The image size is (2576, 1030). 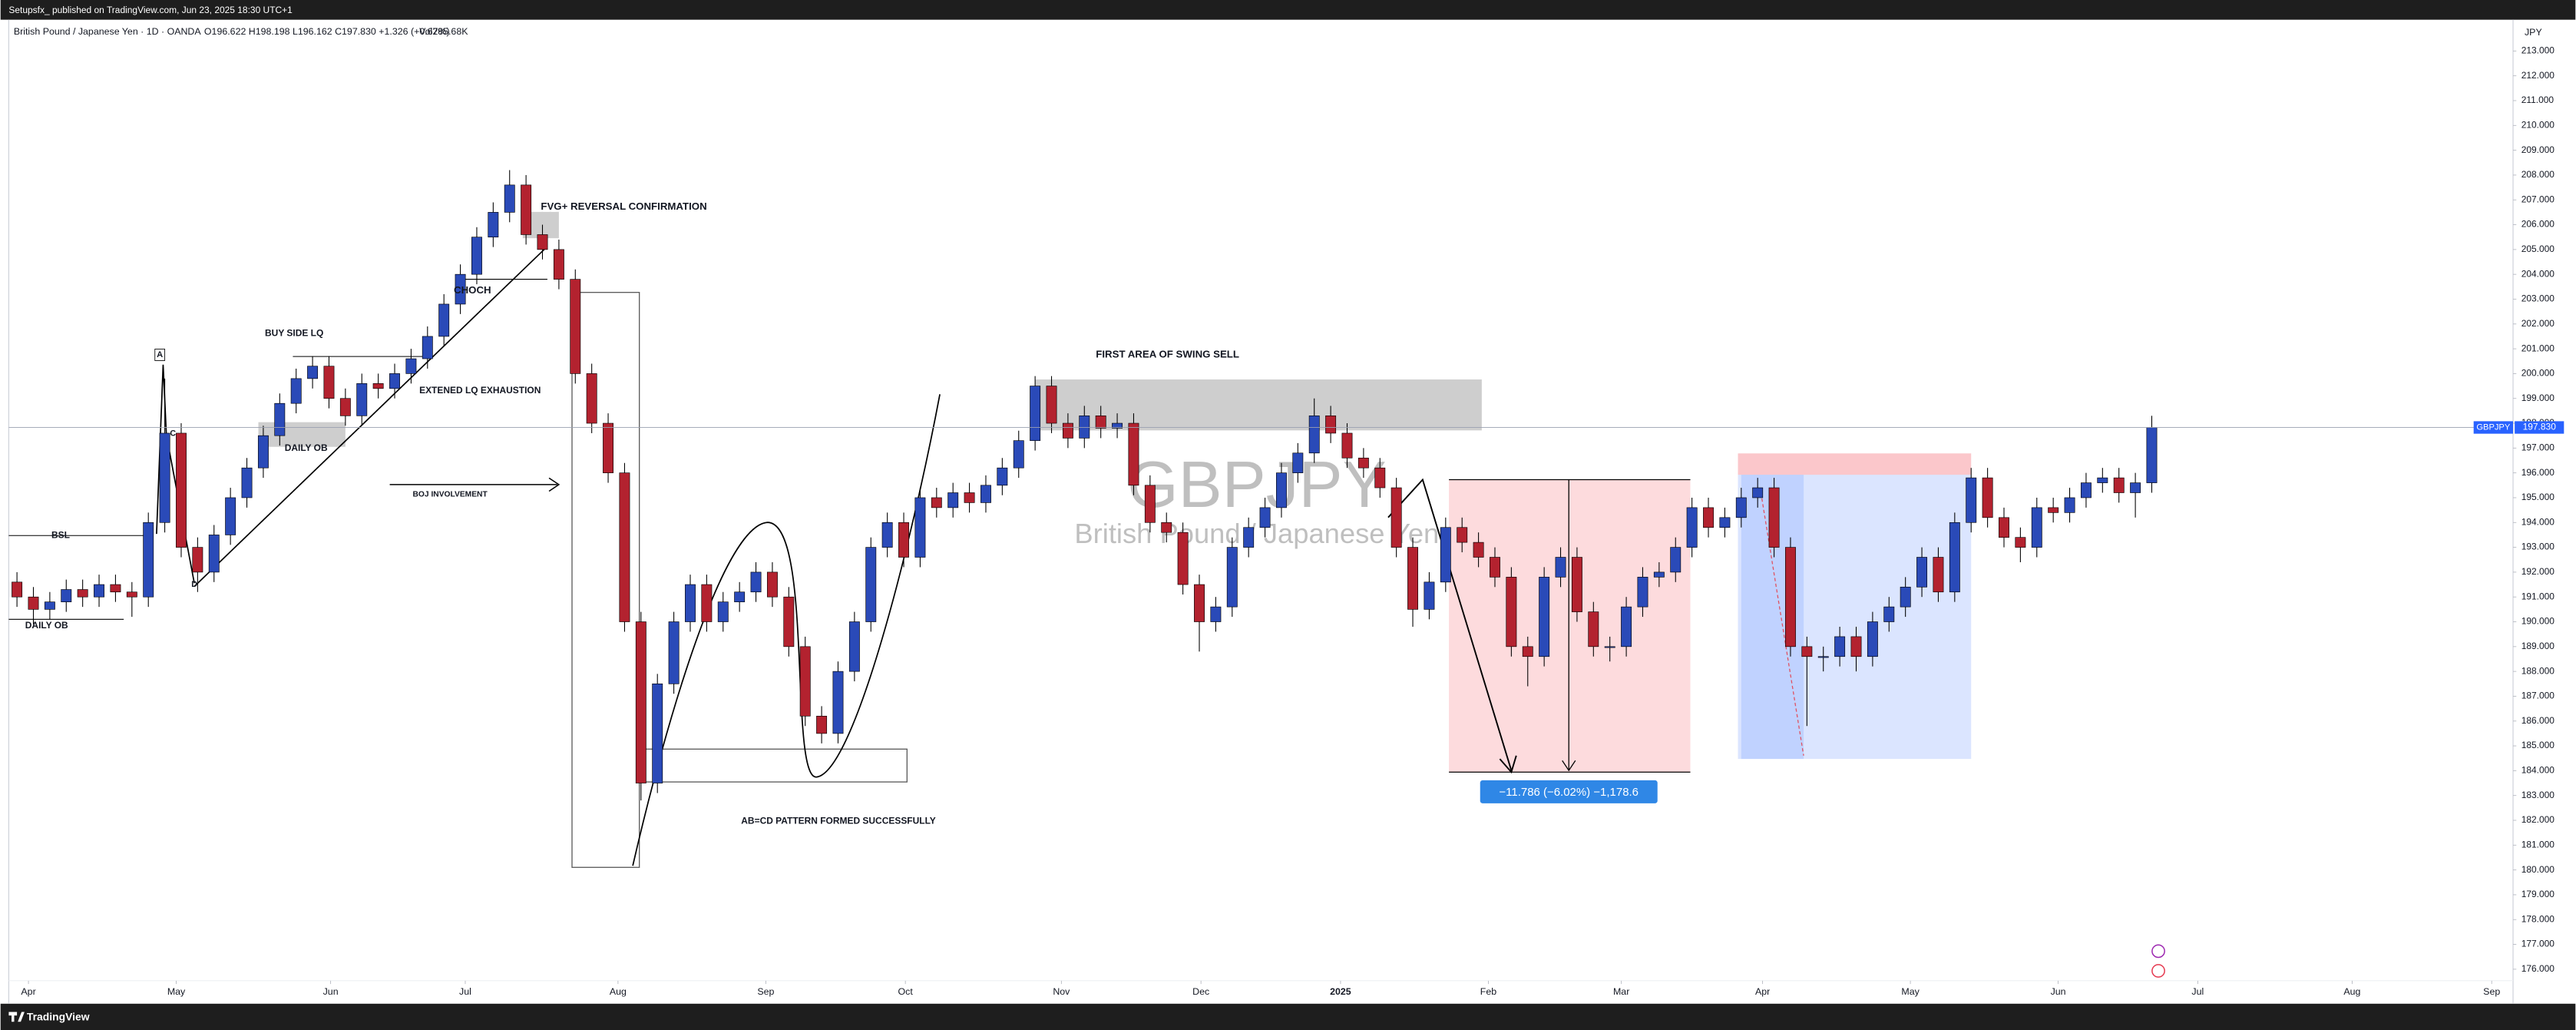 I want to click on watermark-subtitle: British Pound / Japanese Yen, so click(x=1256, y=533).